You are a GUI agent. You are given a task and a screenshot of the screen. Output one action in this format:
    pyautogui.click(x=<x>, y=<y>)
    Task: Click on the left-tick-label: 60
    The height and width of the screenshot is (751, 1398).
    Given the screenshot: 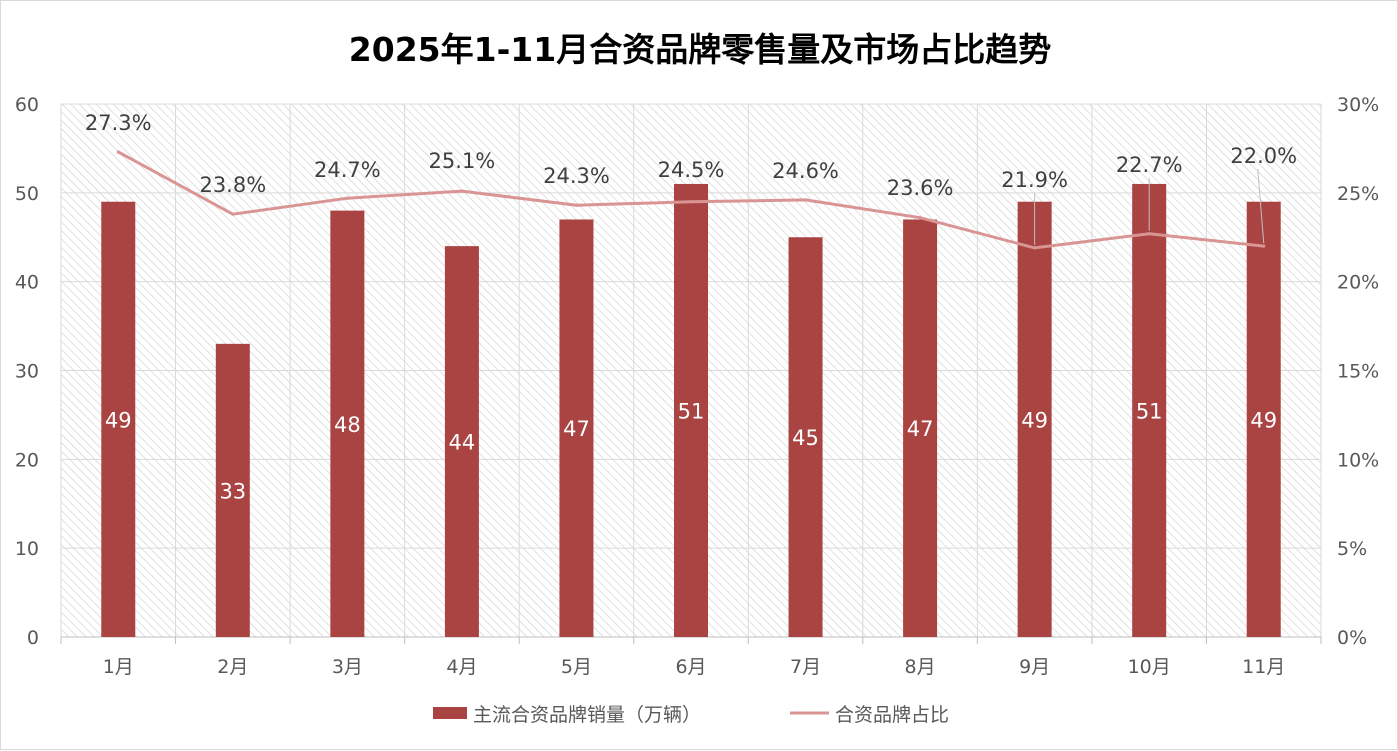 What is the action you would take?
    pyautogui.click(x=27, y=105)
    